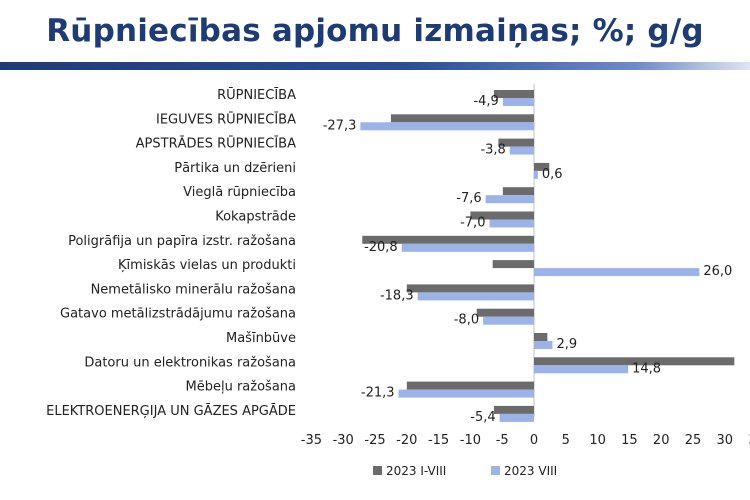 This screenshot has width=750, height=500. I want to click on category-label: Nemetālisko minerālu ražošana, so click(193, 289).